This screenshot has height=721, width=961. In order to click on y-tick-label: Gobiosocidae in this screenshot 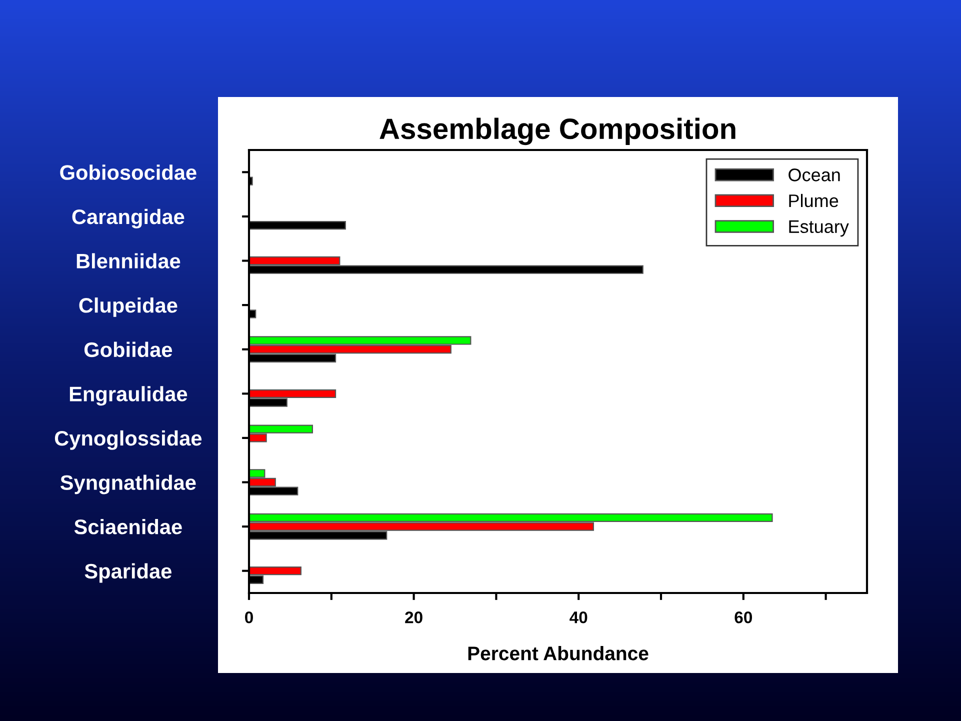, I will do `click(128, 172)`.